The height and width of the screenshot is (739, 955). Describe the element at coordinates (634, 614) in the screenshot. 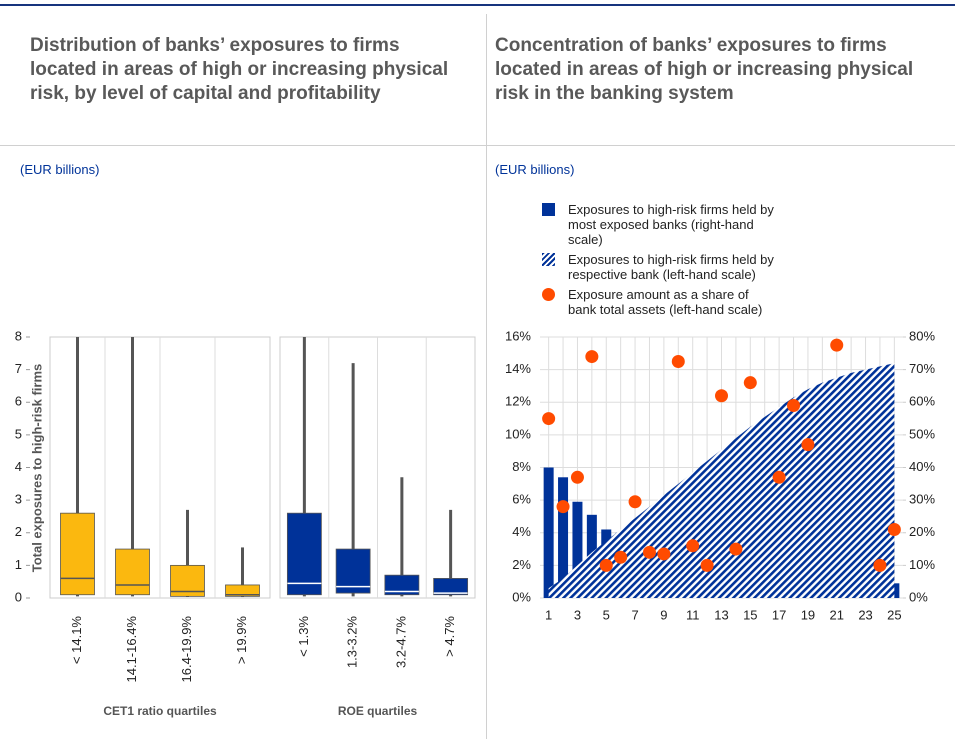

I see `x-tick-label: 7` at that location.